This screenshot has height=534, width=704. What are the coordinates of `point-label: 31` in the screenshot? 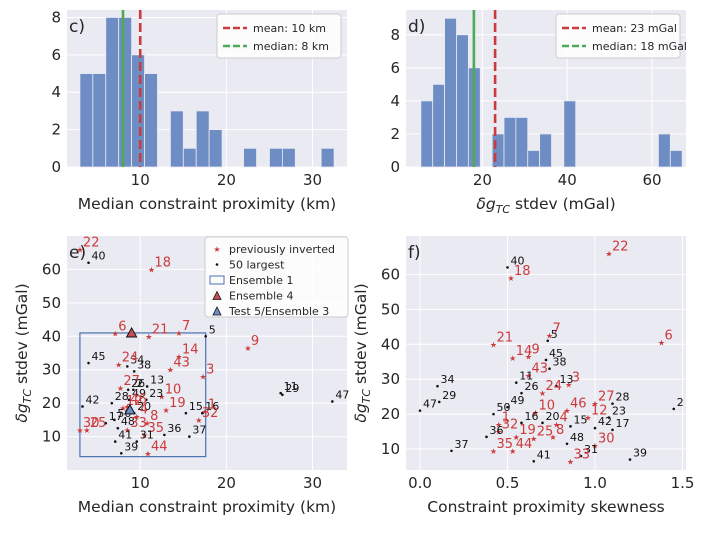 It's located at (591, 449).